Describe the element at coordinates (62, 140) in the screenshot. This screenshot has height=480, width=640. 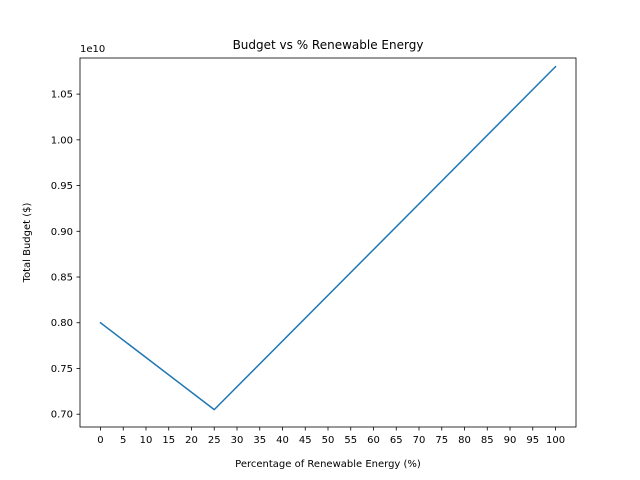
I see `y-tick-label: 1.00` at that location.